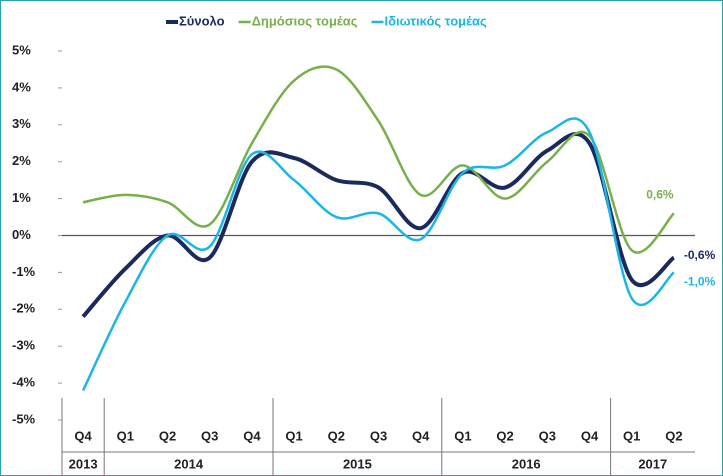 The width and height of the screenshot is (723, 476). What do you see at coordinates (24, 382) in the screenshot?
I see `y-tick-label: -4%` at bounding box center [24, 382].